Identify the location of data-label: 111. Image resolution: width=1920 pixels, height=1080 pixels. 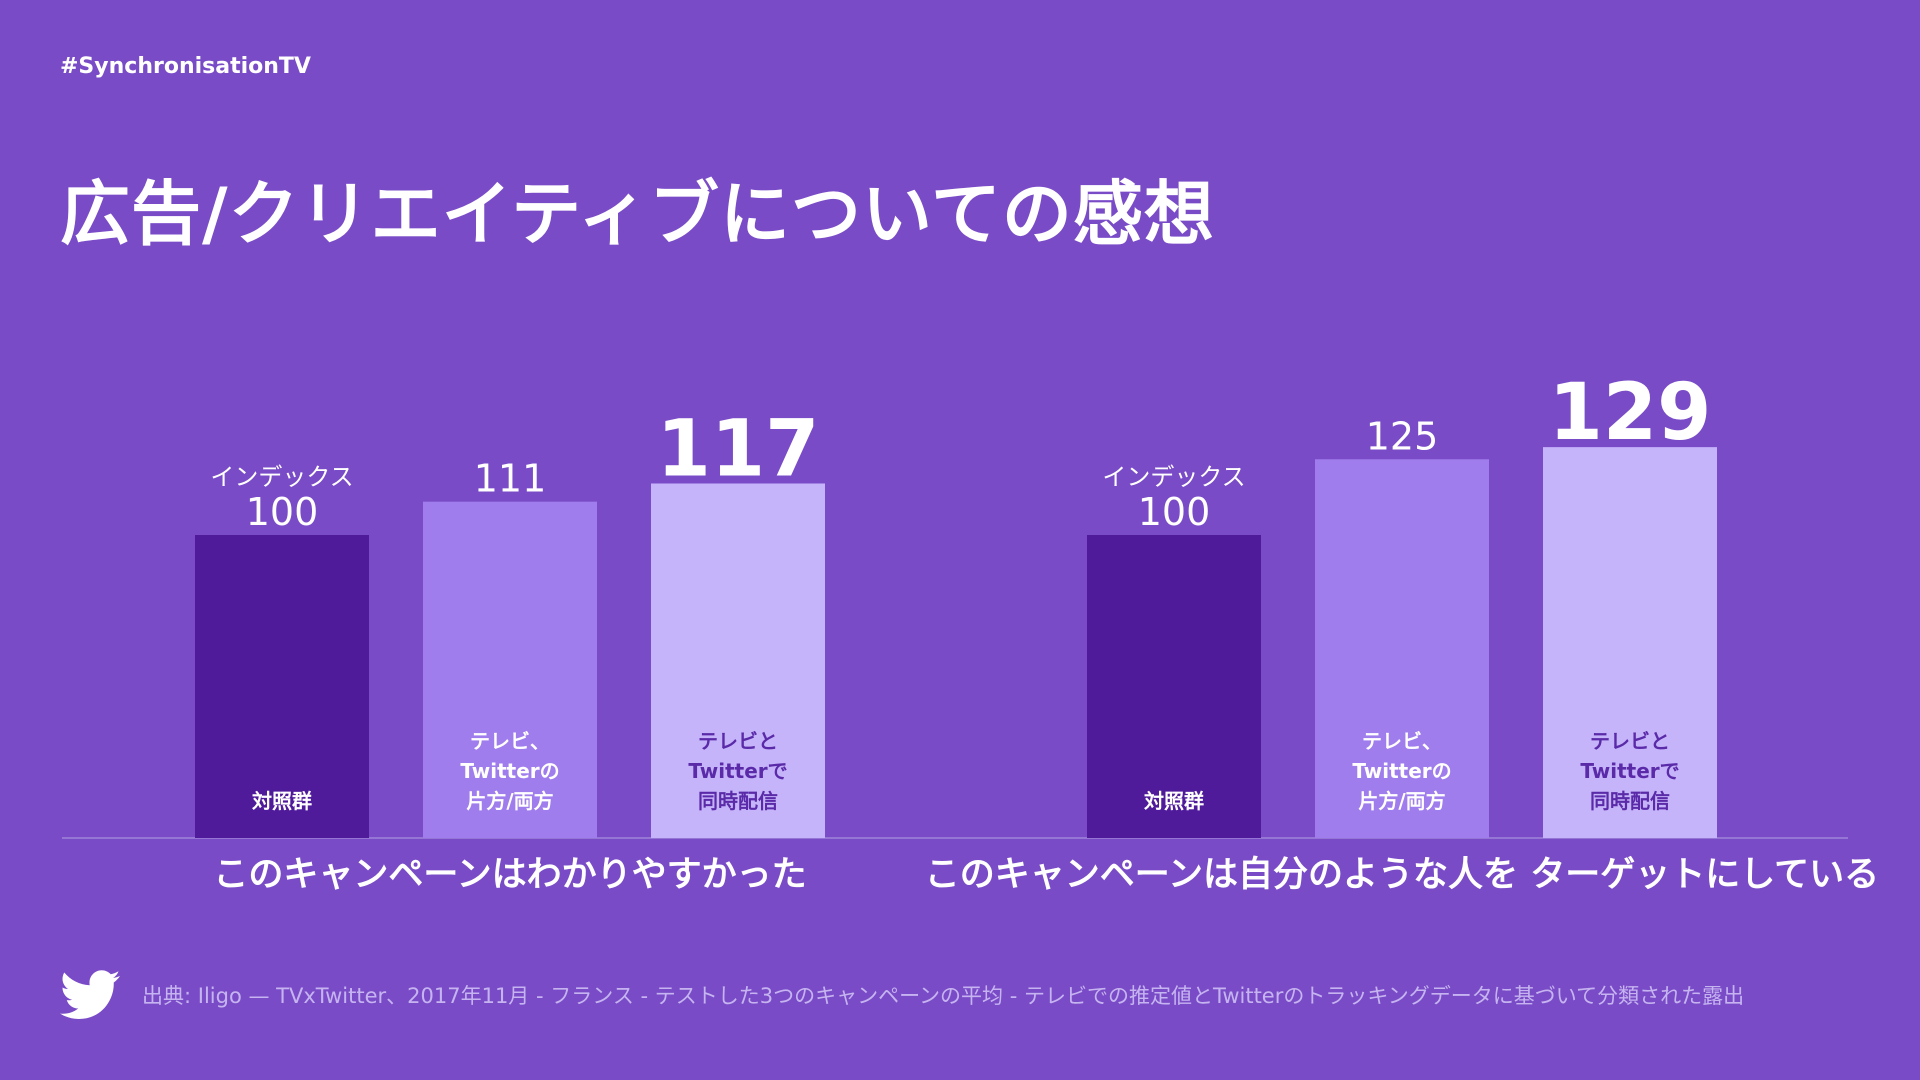
(510, 479).